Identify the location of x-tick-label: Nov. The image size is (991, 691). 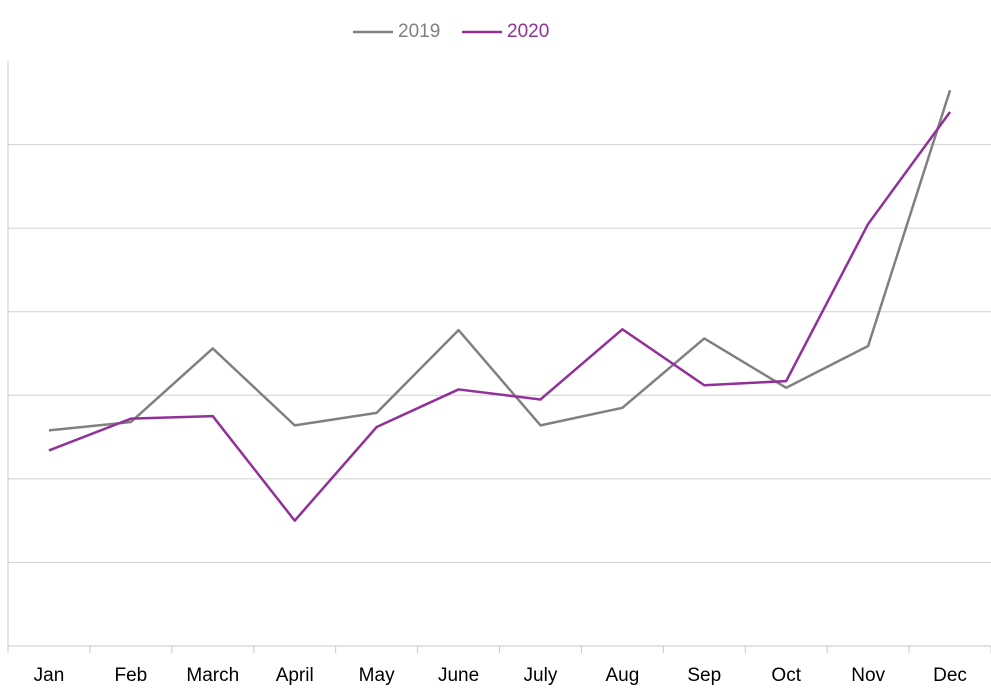
(868, 675).